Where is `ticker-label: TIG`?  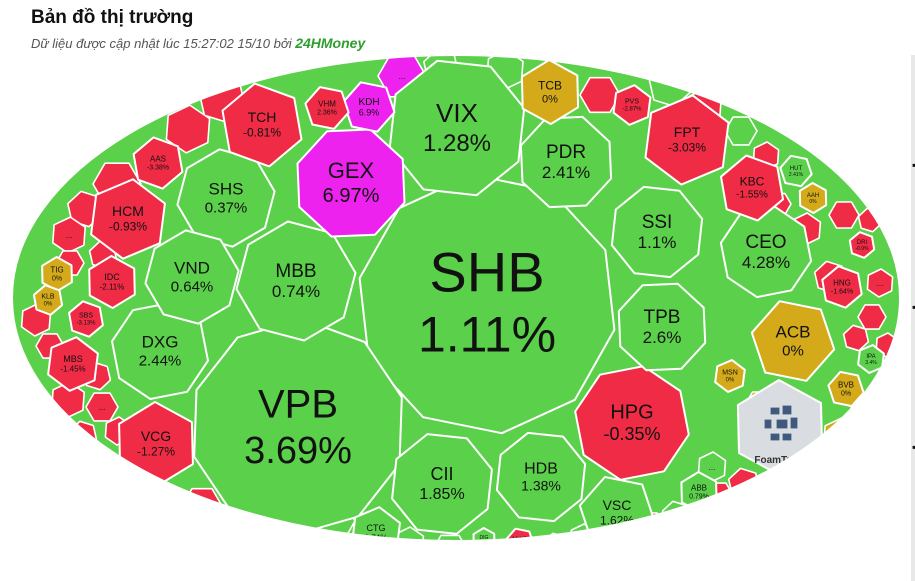 ticker-label: TIG is located at coordinates (56, 269).